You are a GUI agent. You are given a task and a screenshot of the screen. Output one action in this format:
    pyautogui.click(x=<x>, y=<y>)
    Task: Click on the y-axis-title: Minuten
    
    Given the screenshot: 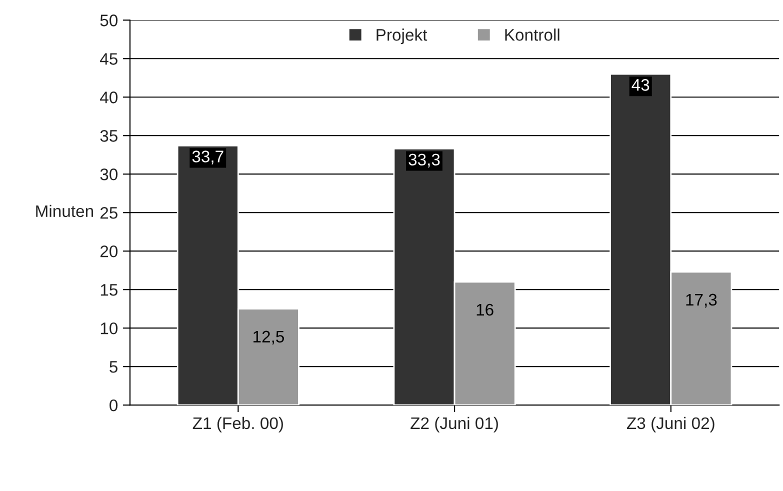 What is the action you would take?
    pyautogui.click(x=65, y=211)
    